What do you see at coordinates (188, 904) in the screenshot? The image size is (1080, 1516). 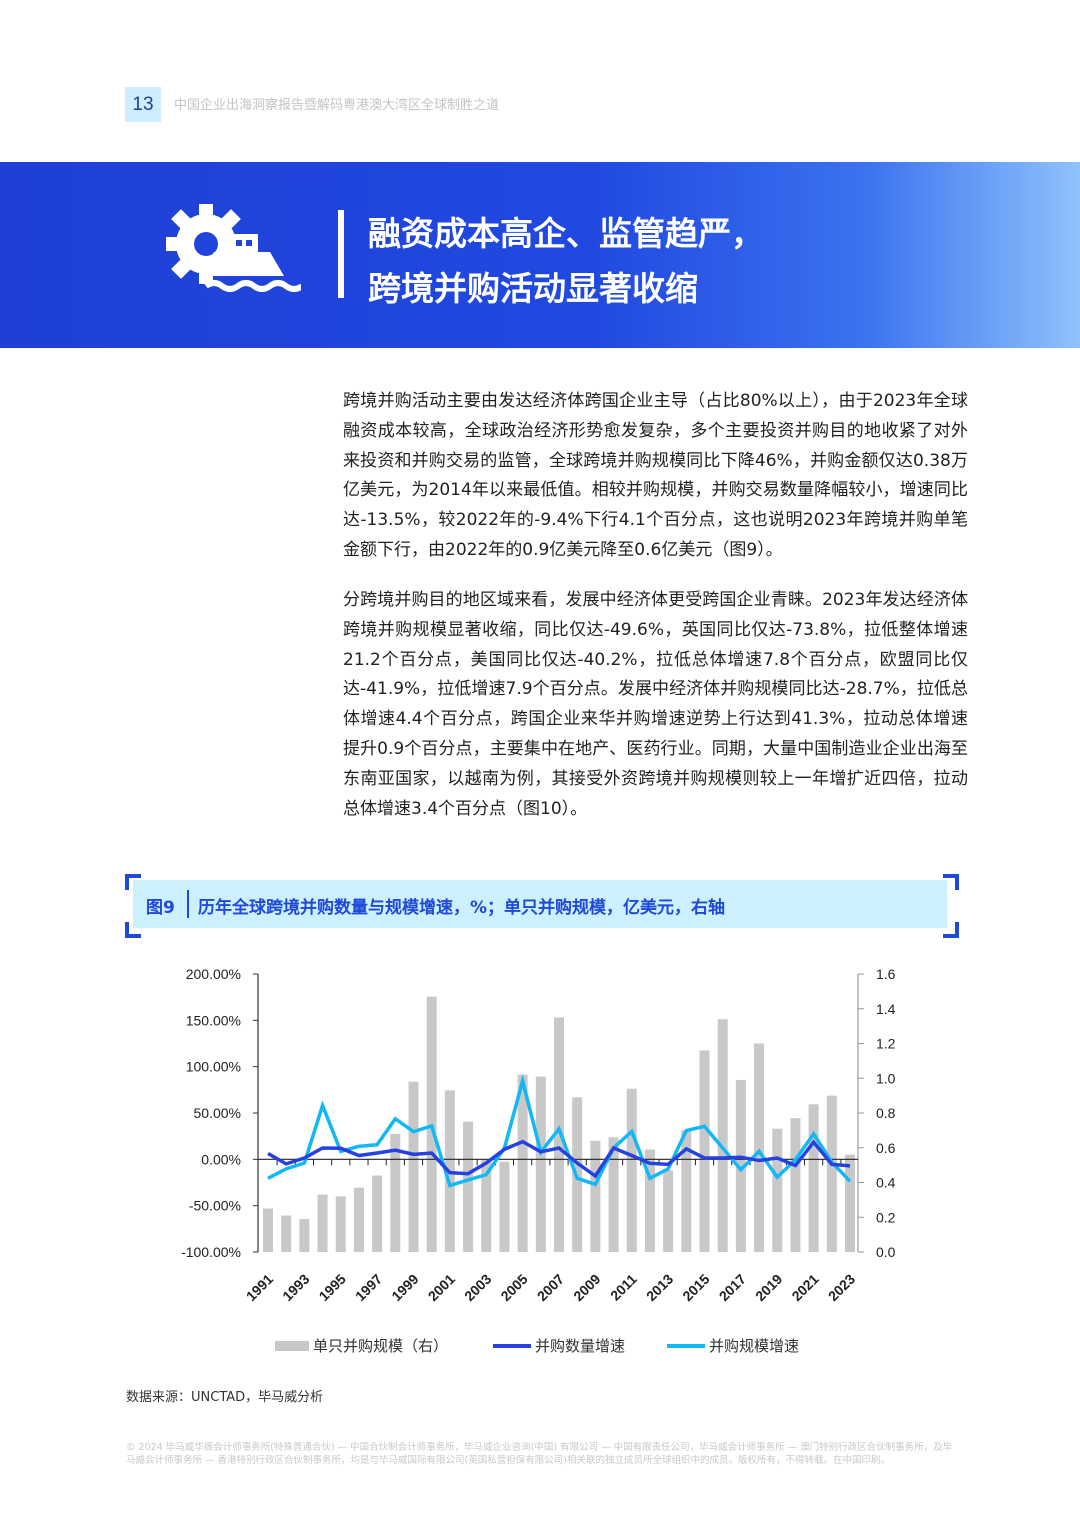 I see `figure-label-divider` at bounding box center [188, 904].